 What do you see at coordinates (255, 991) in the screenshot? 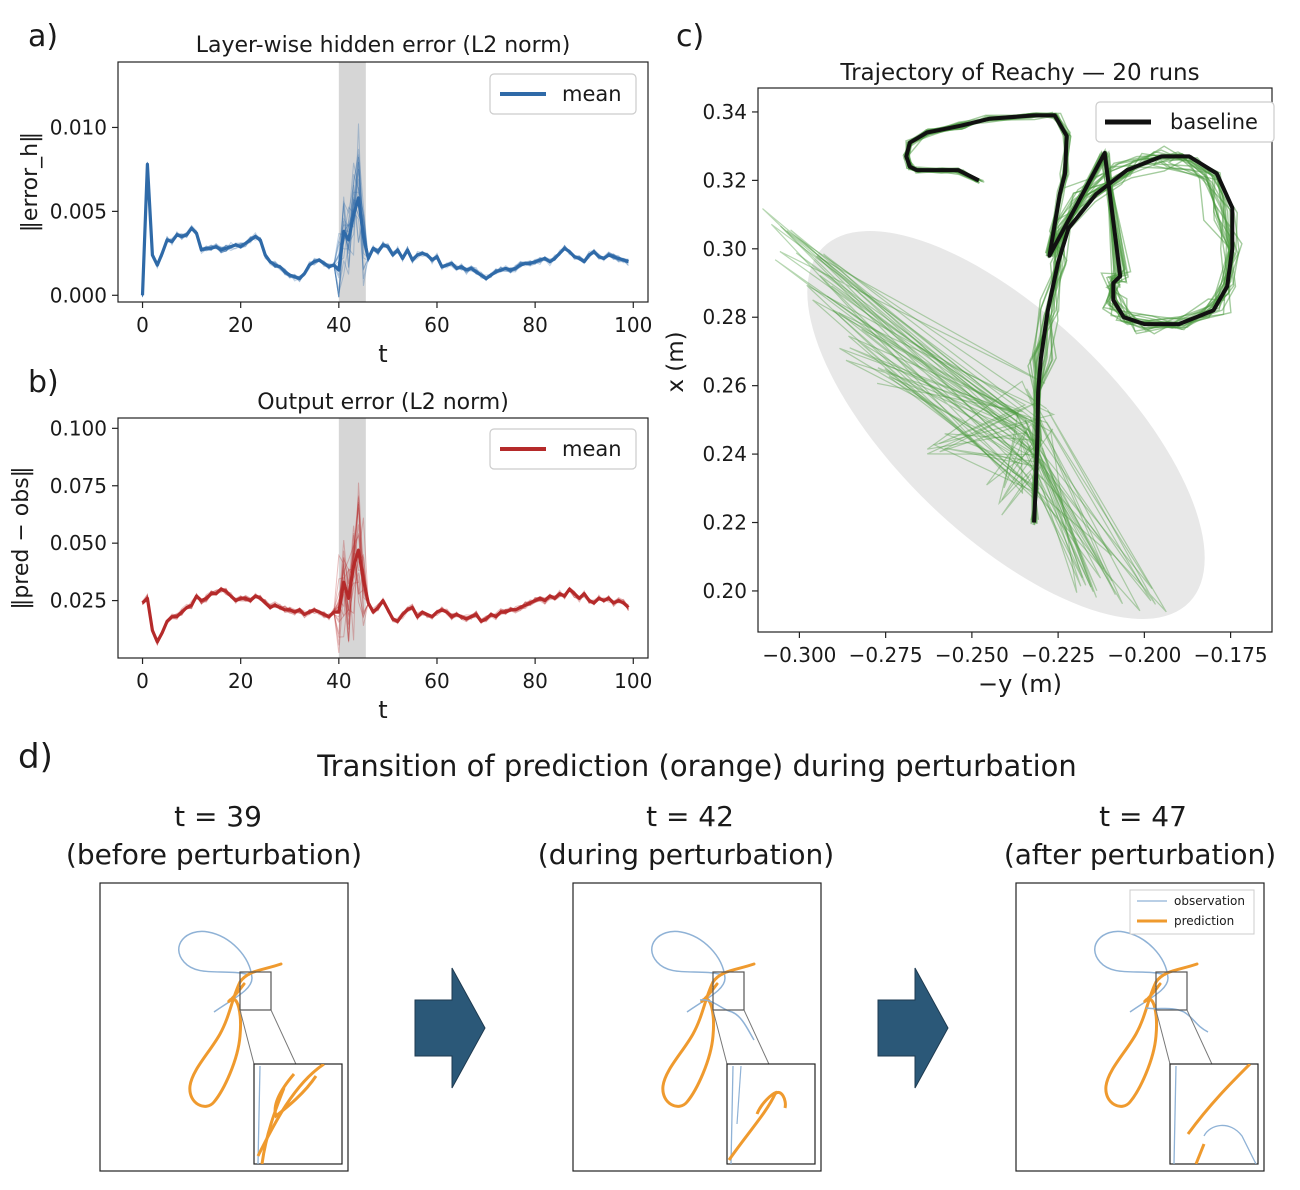
I see `zoom-box` at bounding box center [255, 991].